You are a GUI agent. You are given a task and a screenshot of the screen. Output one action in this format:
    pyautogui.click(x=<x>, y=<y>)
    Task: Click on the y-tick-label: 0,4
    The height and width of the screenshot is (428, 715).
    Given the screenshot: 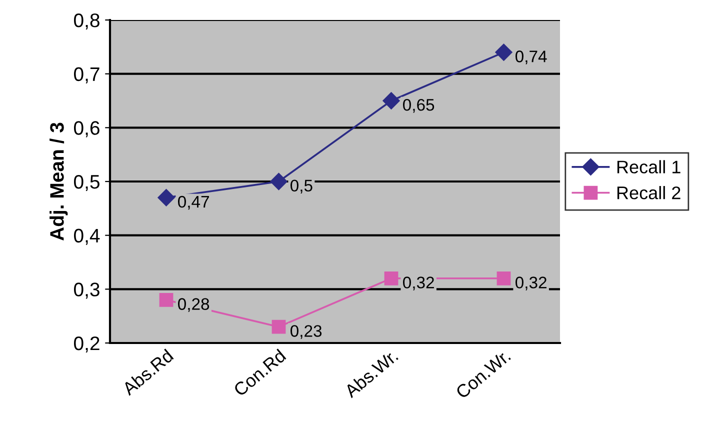 What is the action you would take?
    pyautogui.click(x=87, y=236)
    